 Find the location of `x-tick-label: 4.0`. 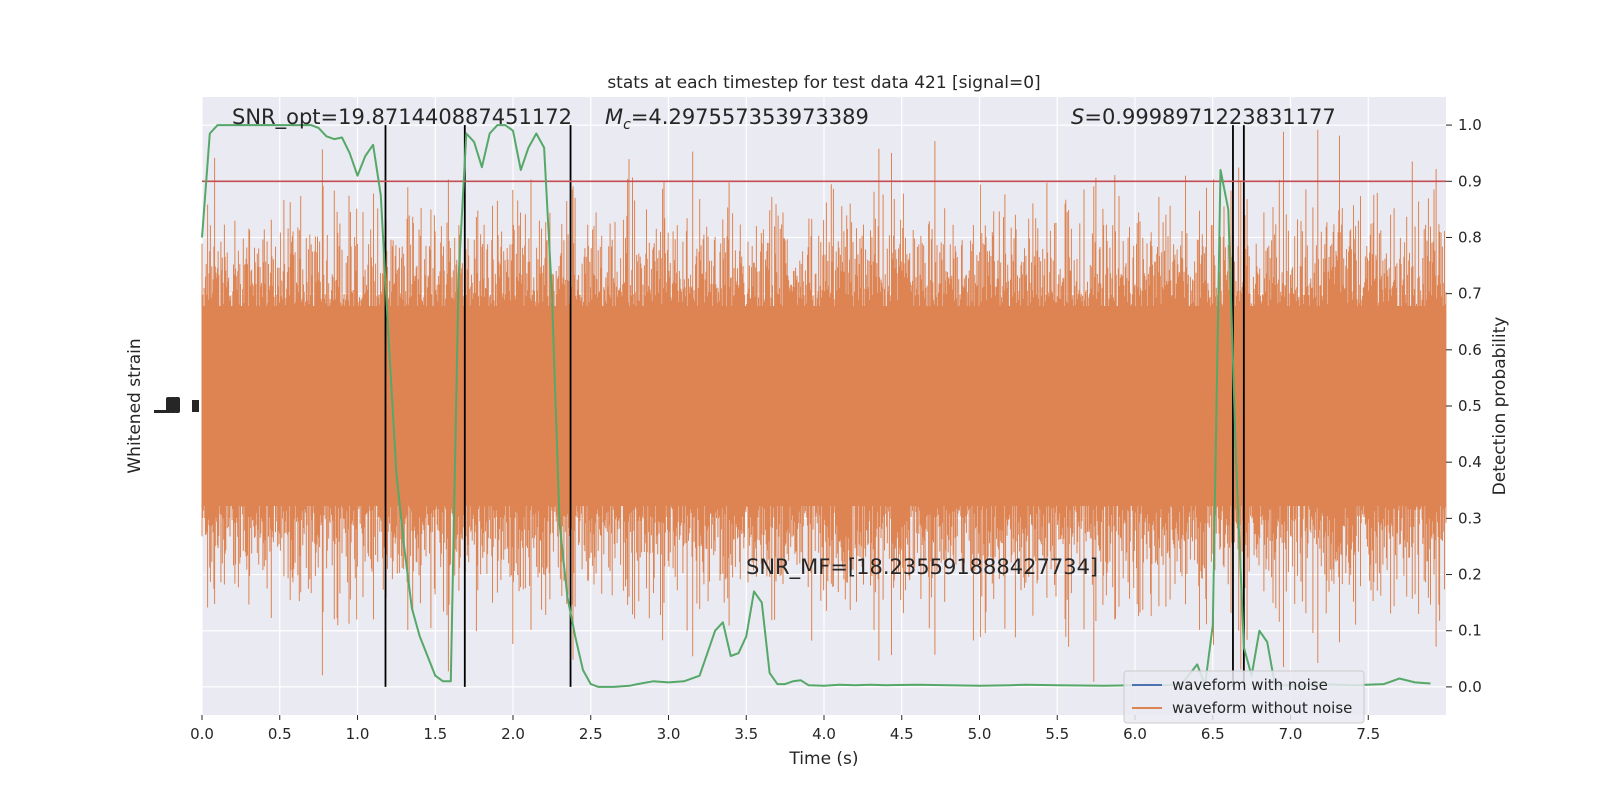

x-tick-label: 4.0 is located at coordinates (824, 734).